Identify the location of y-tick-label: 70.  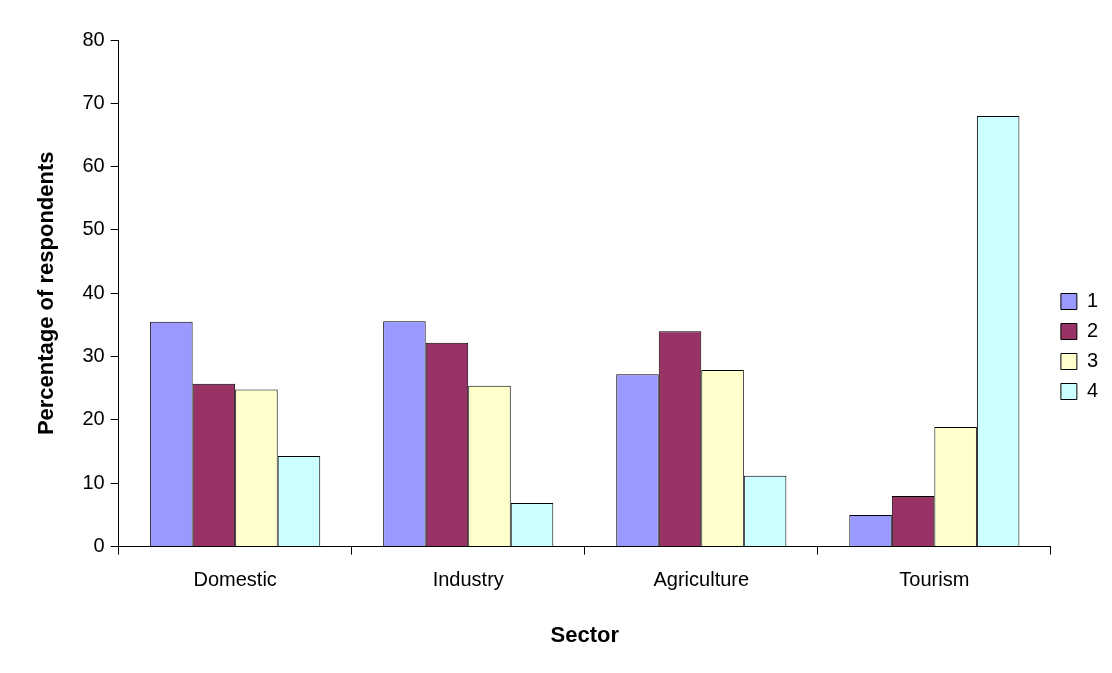
(93, 101).